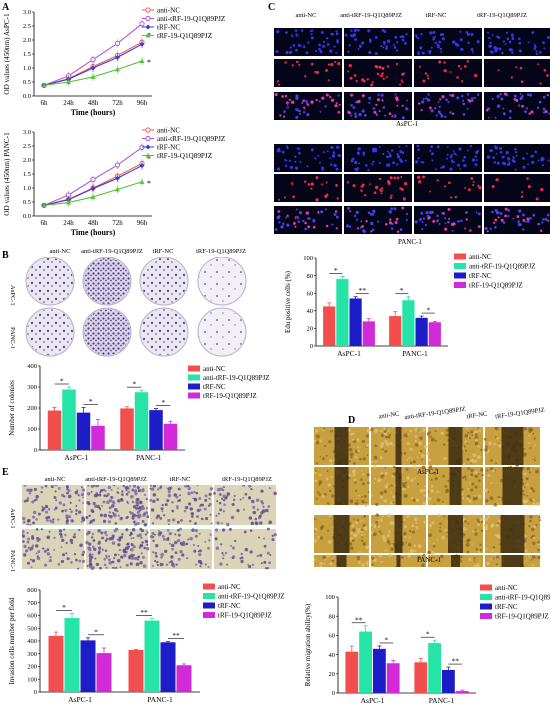 Image resolution: width=550 pixels, height=716 pixels. I want to click on d-legend-label-3: tRF-19-Q1Q89PJZ, so click(522, 617).